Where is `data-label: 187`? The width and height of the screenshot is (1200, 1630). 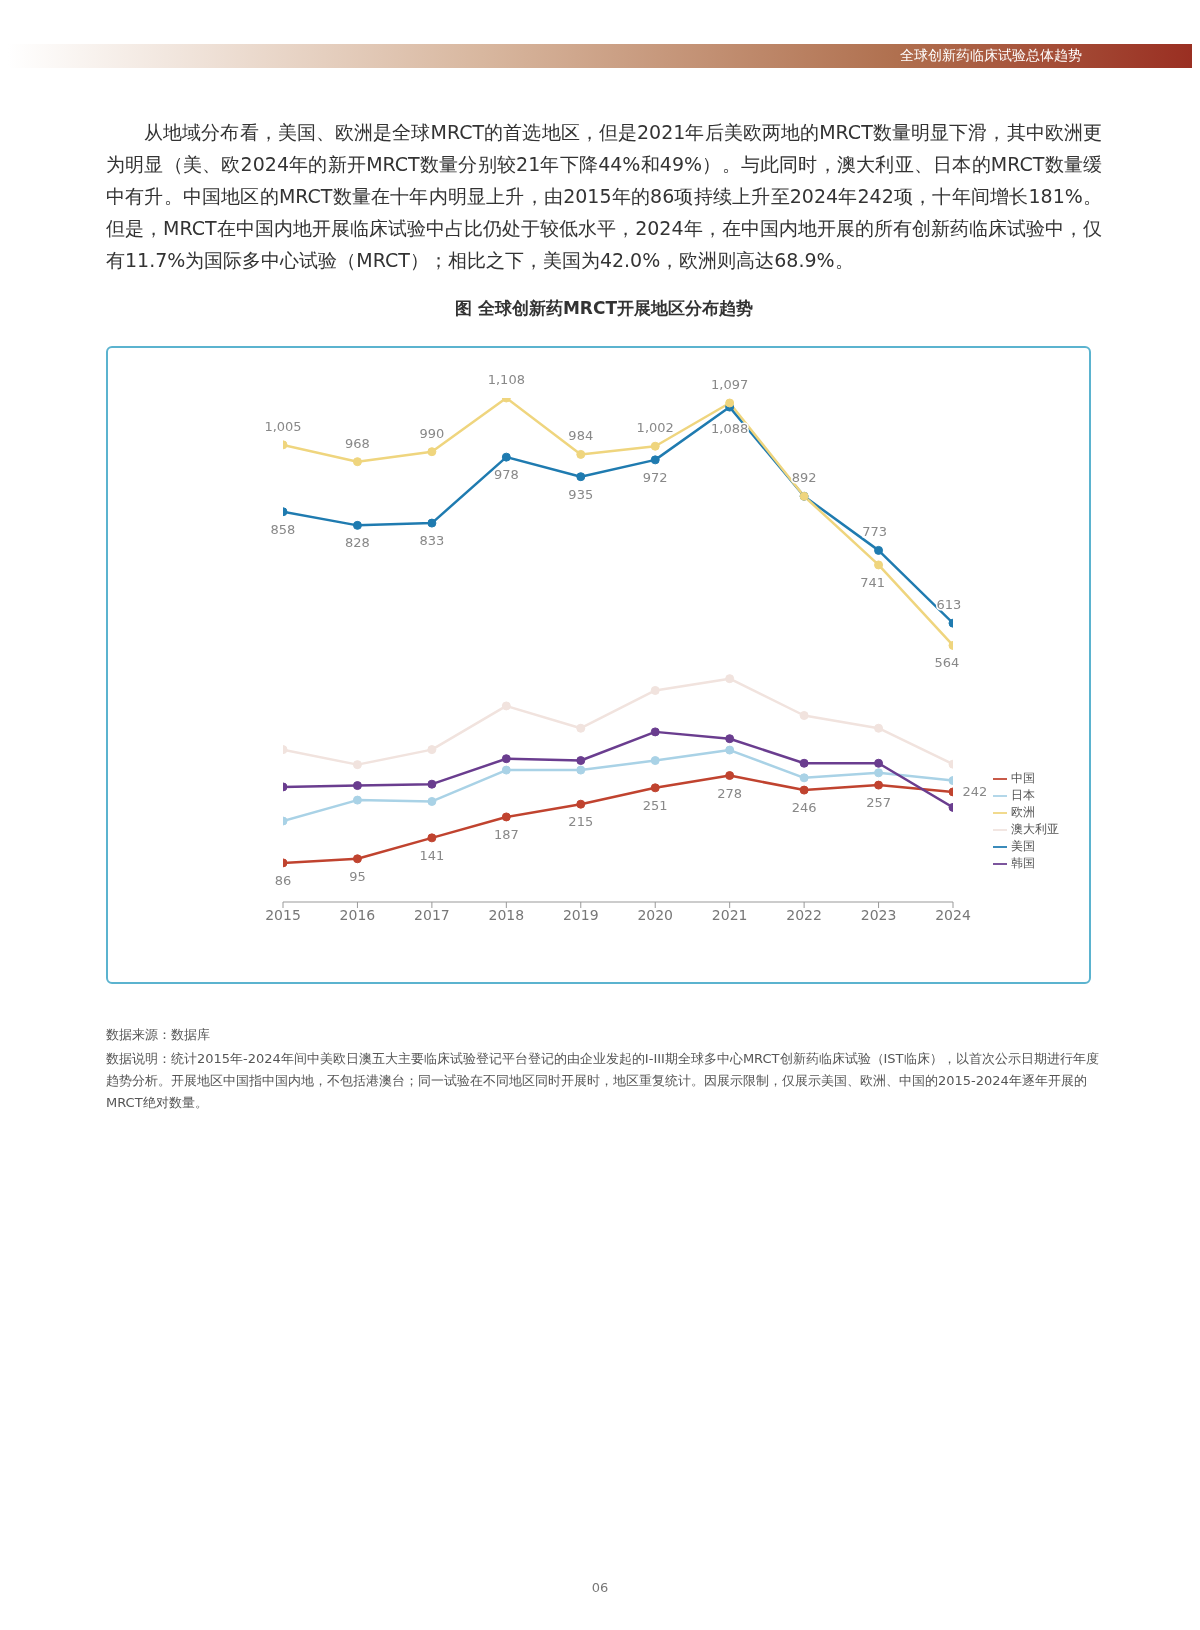
data-label: 187 is located at coordinates (506, 834).